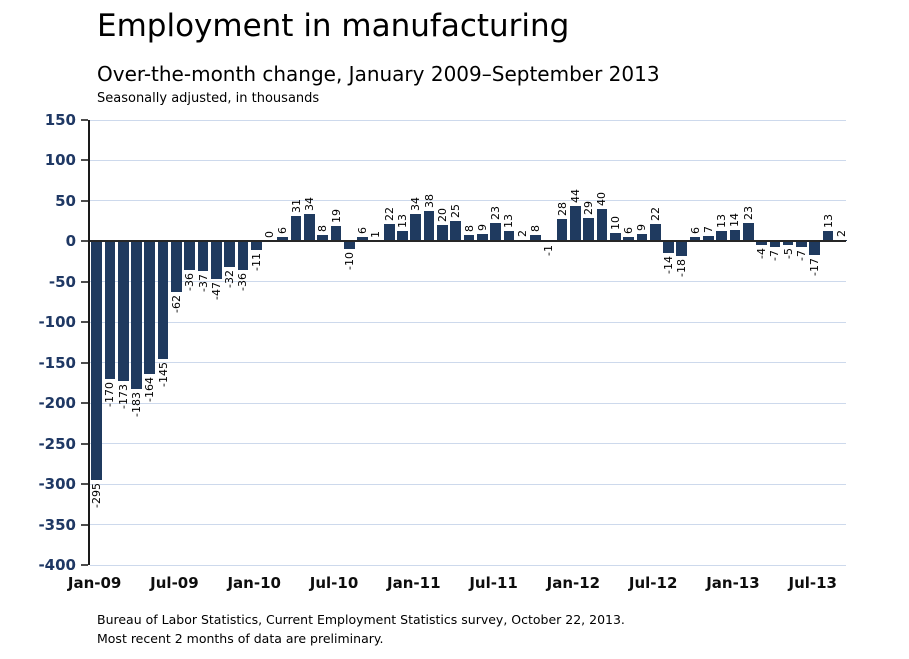 The height and width of the screenshot is (659, 909). What do you see at coordinates (94, 583) in the screenshot?
I see `x-axis-label: Jan-09` at bounding box center [94, 583].